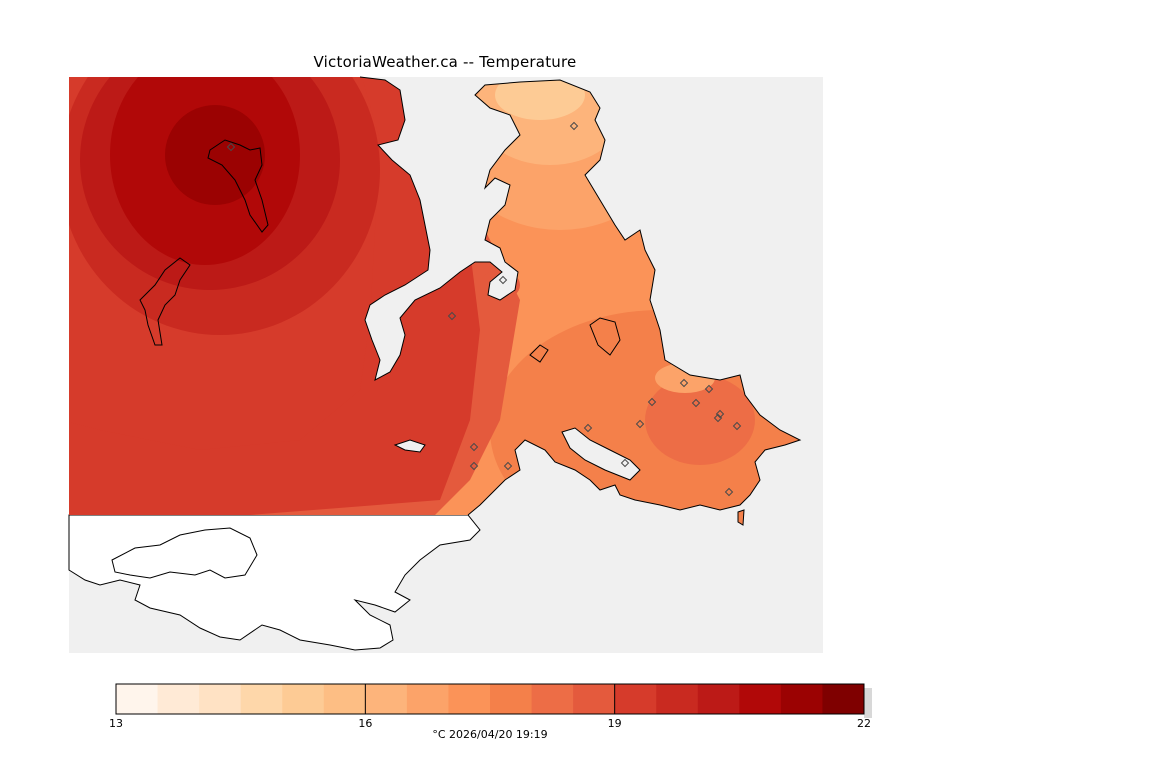 This screenshot has width=1152, height=768. What do you see at coordinates (116, 723) in the screenshot?
I see `colorbar-tick-label: 13` at bounding box center [116, 723].